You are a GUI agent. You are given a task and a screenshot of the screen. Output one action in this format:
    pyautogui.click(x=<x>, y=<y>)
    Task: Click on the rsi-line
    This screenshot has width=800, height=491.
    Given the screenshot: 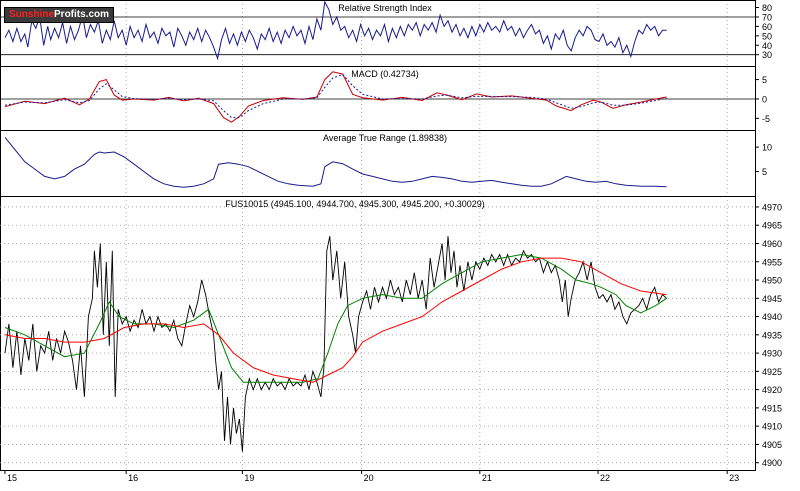 What is the action you would take?
    pyautogui.click(x=335, y=30)
    